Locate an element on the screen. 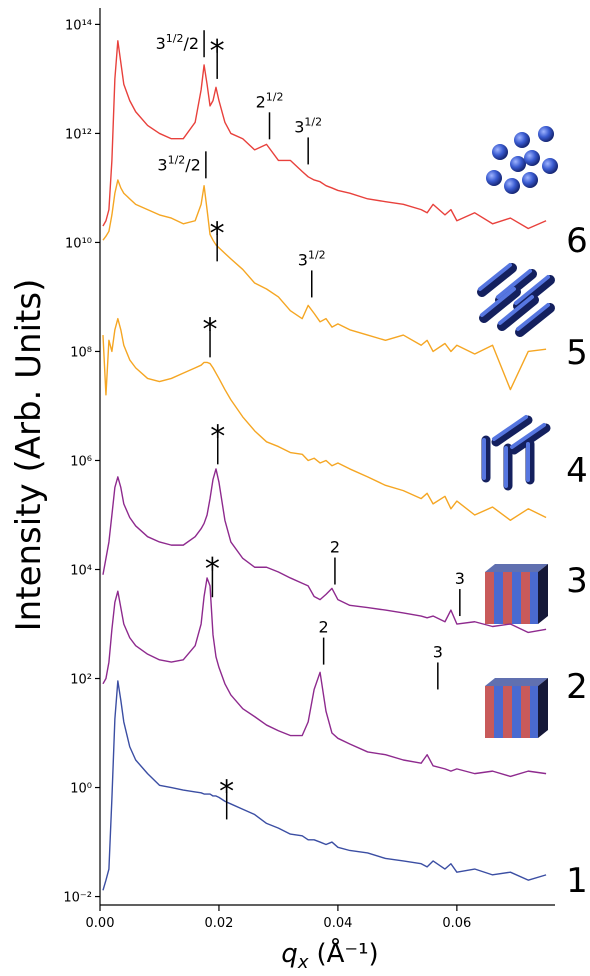 The width and height of the screenshot is (590, 976). y-tick-label: 10⁰ is located at coordinates (81, 789).